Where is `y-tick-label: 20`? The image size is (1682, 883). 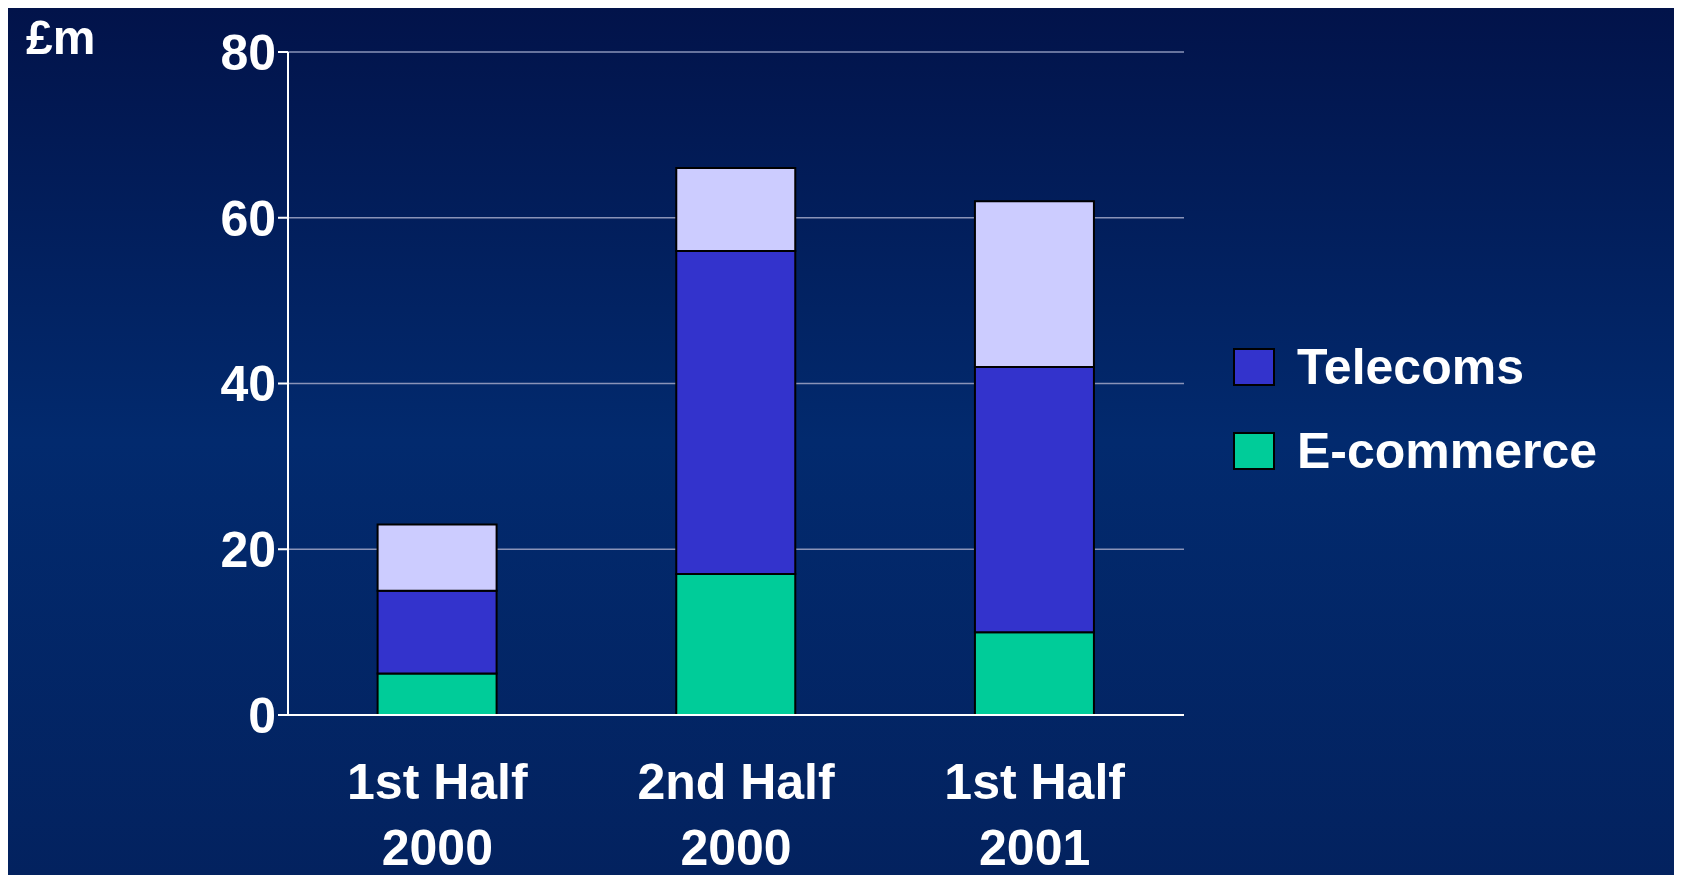
y-tick-label: 20 is located at coordinates (248, 550).